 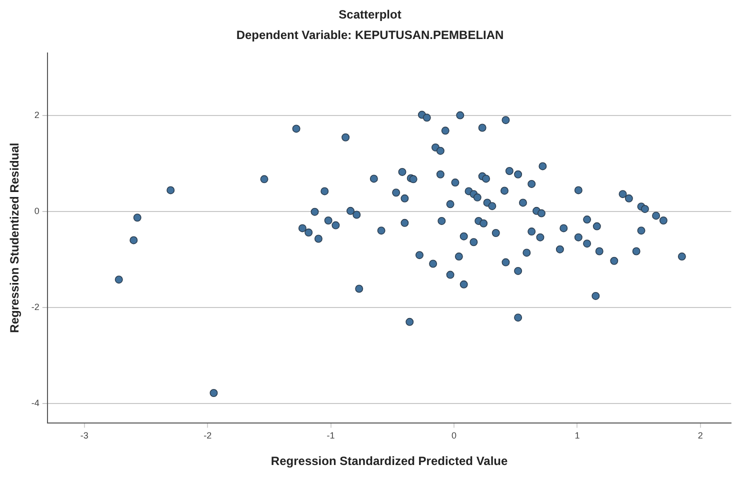 What do you see at coordinates (35, 307) in the screenshot?
I see `y-tick-label: -2` at bounding box center [35, 307].